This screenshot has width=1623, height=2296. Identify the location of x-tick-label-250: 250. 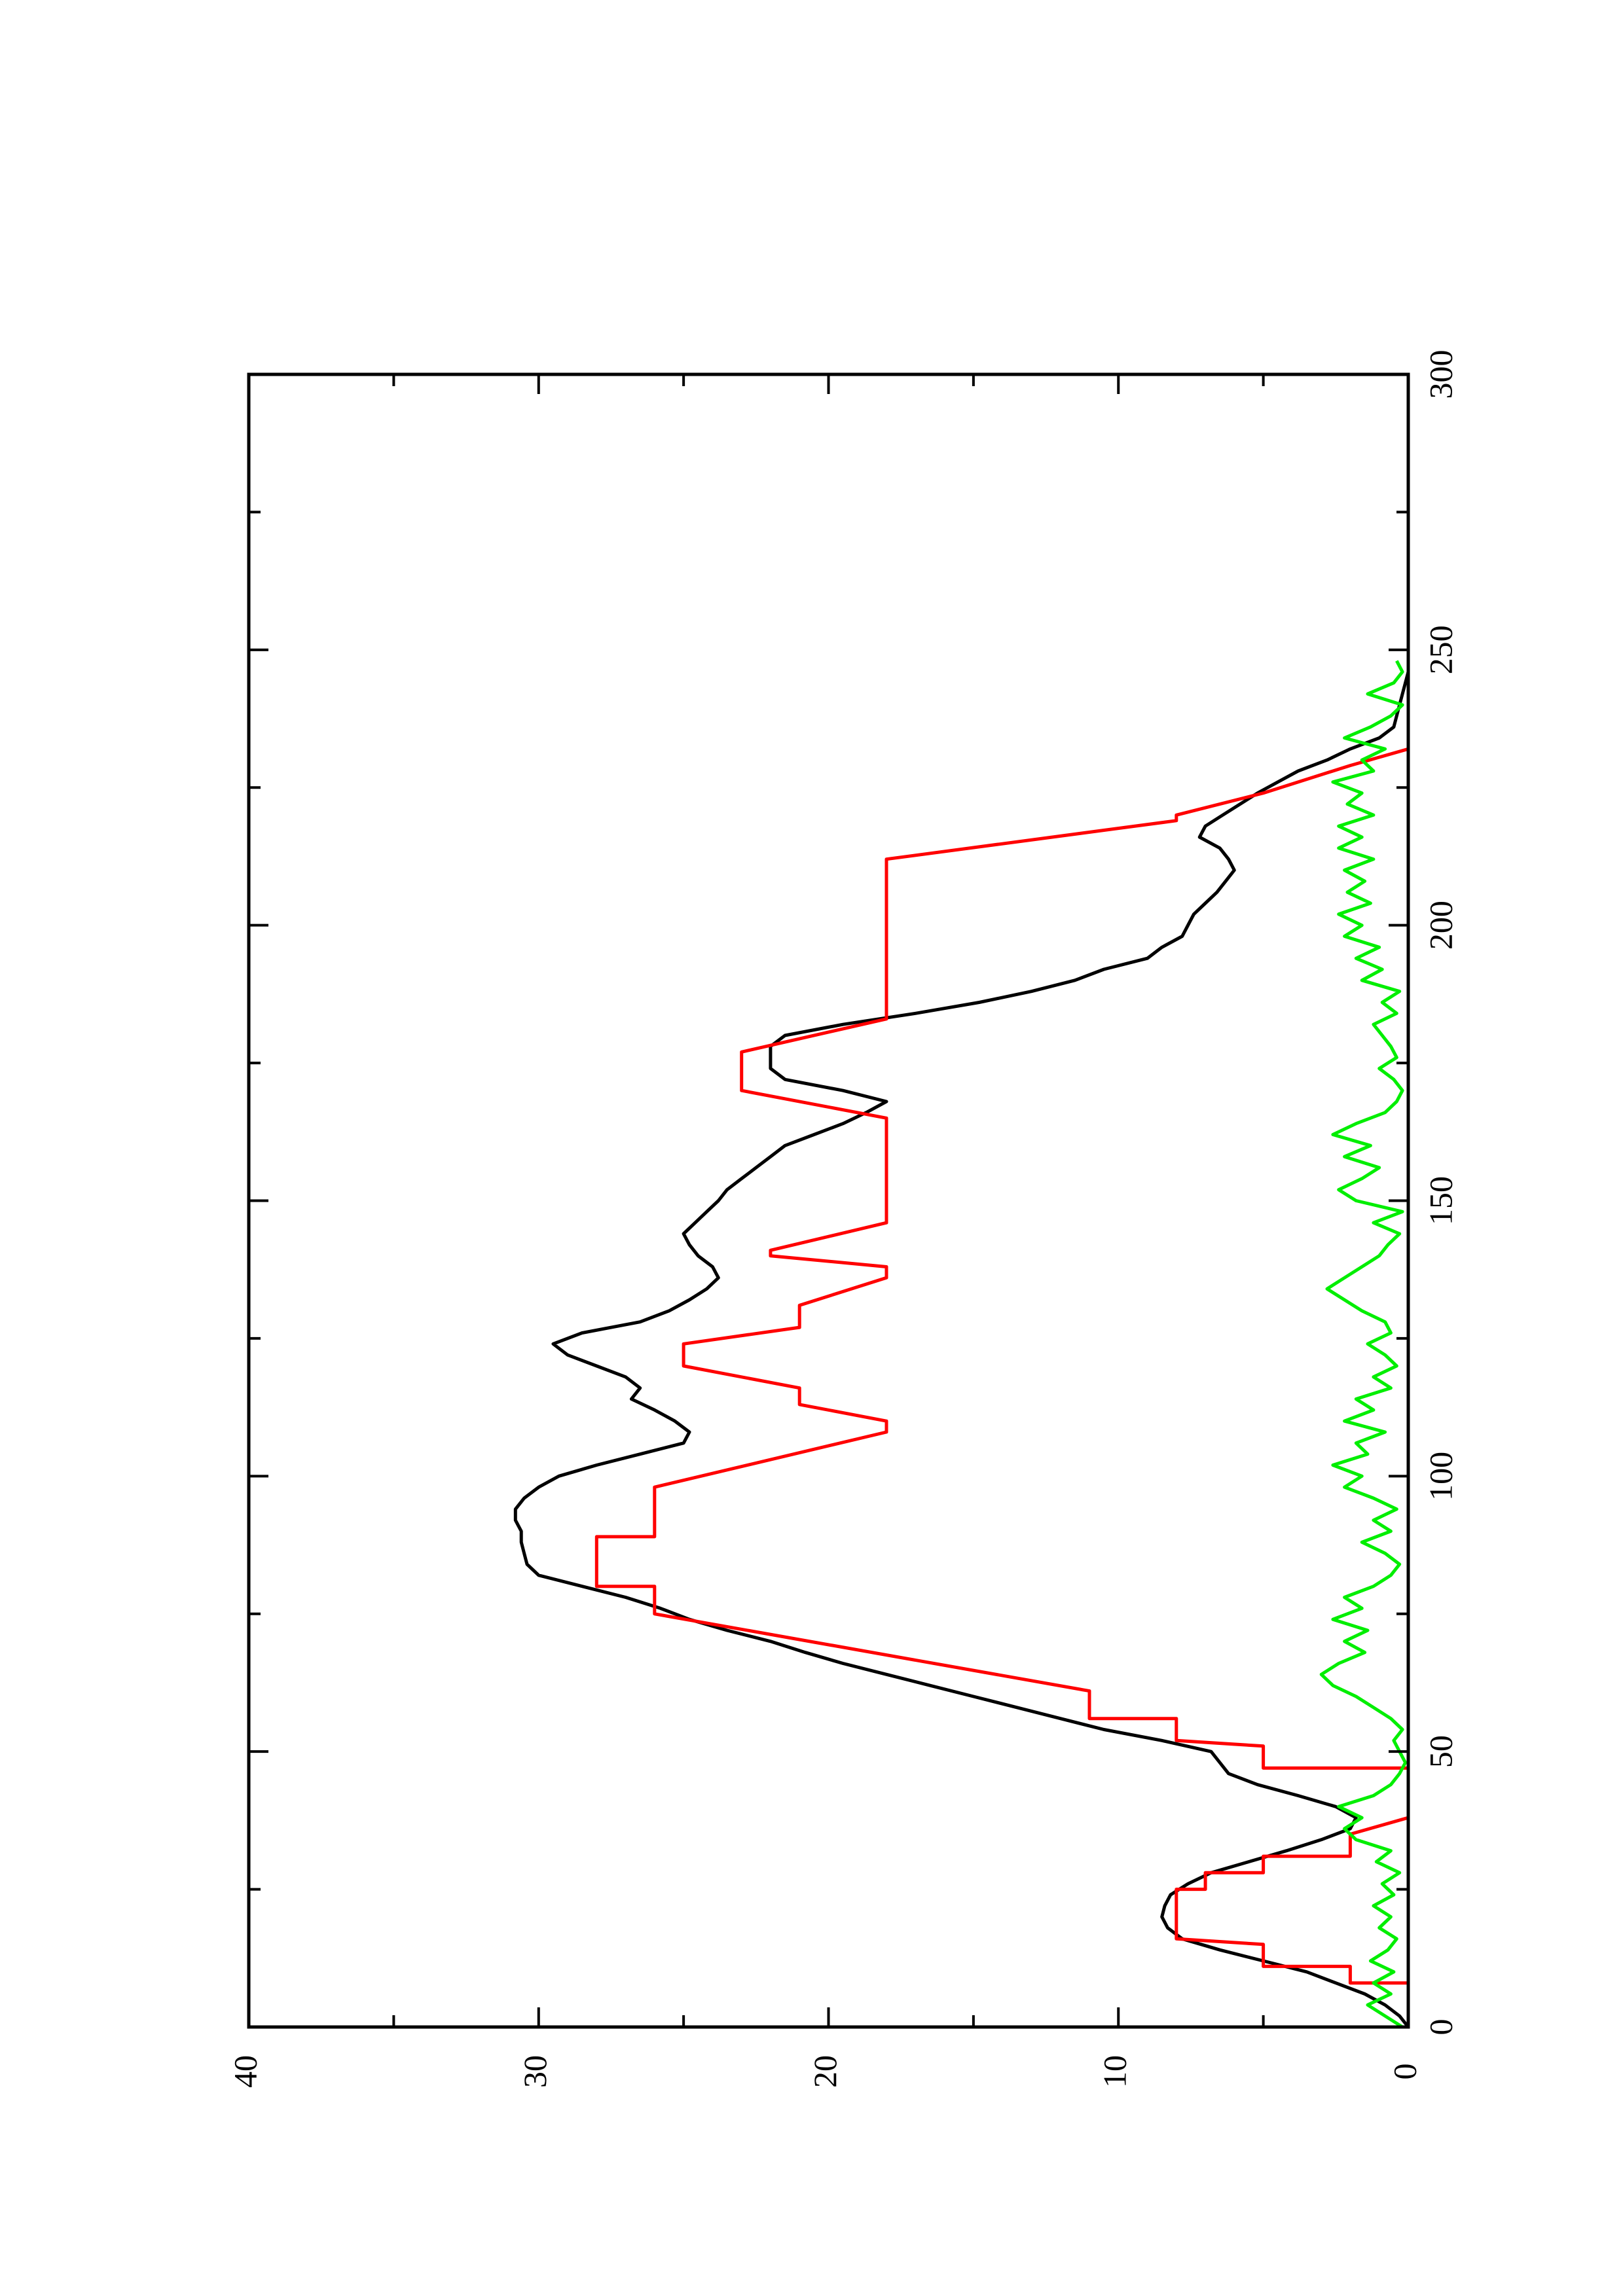
(1440, 649).